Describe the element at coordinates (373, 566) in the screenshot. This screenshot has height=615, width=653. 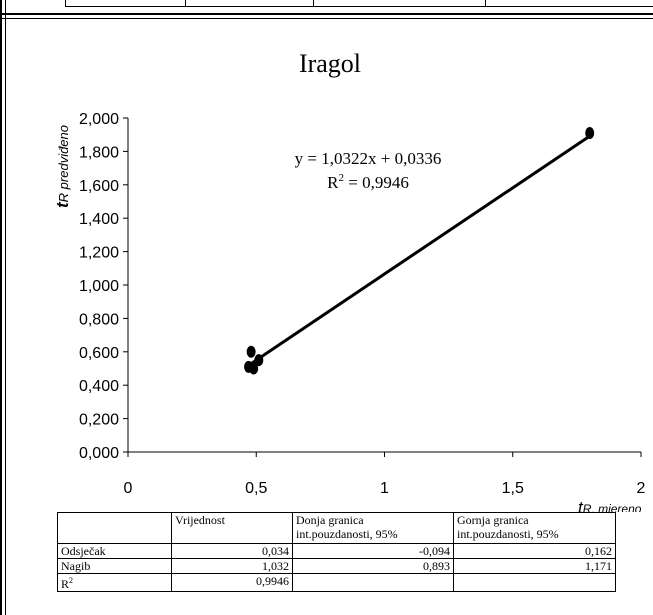
I see `row-lower: 0,893` at that location.